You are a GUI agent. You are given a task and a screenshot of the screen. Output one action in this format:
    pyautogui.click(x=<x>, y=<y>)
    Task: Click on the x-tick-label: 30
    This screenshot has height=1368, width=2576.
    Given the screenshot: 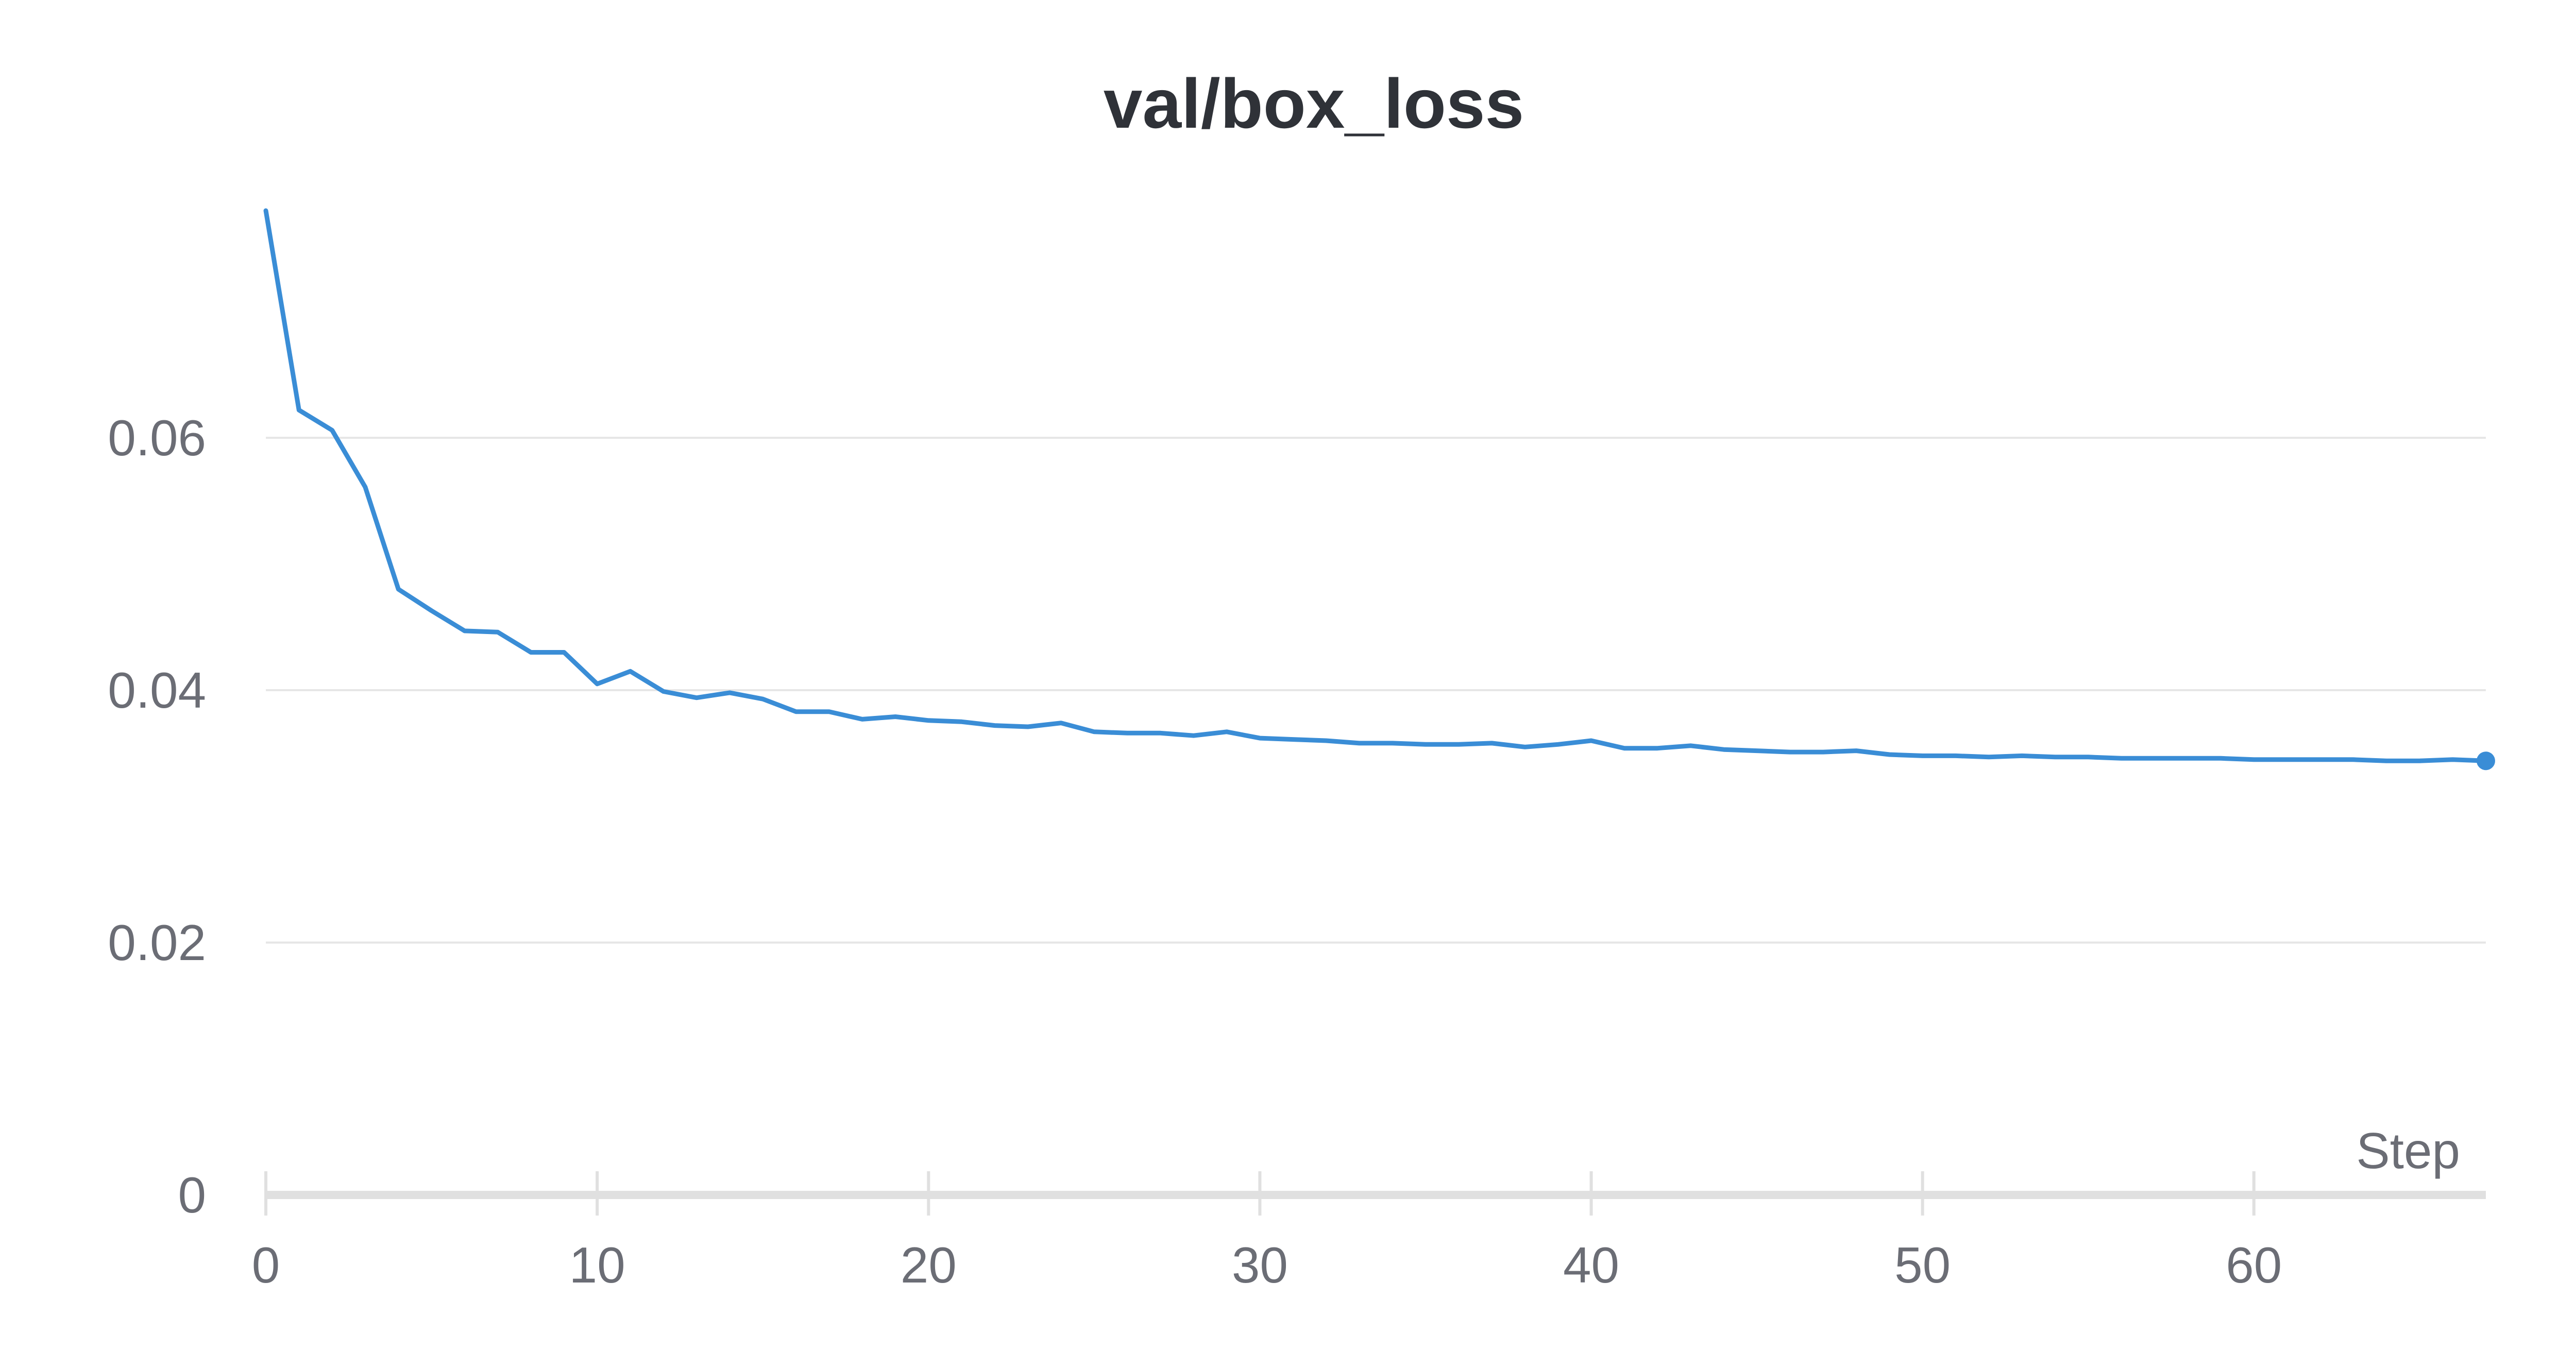 What is the action you would take?
    pyautogui.click(x=1260, y=1265)
    